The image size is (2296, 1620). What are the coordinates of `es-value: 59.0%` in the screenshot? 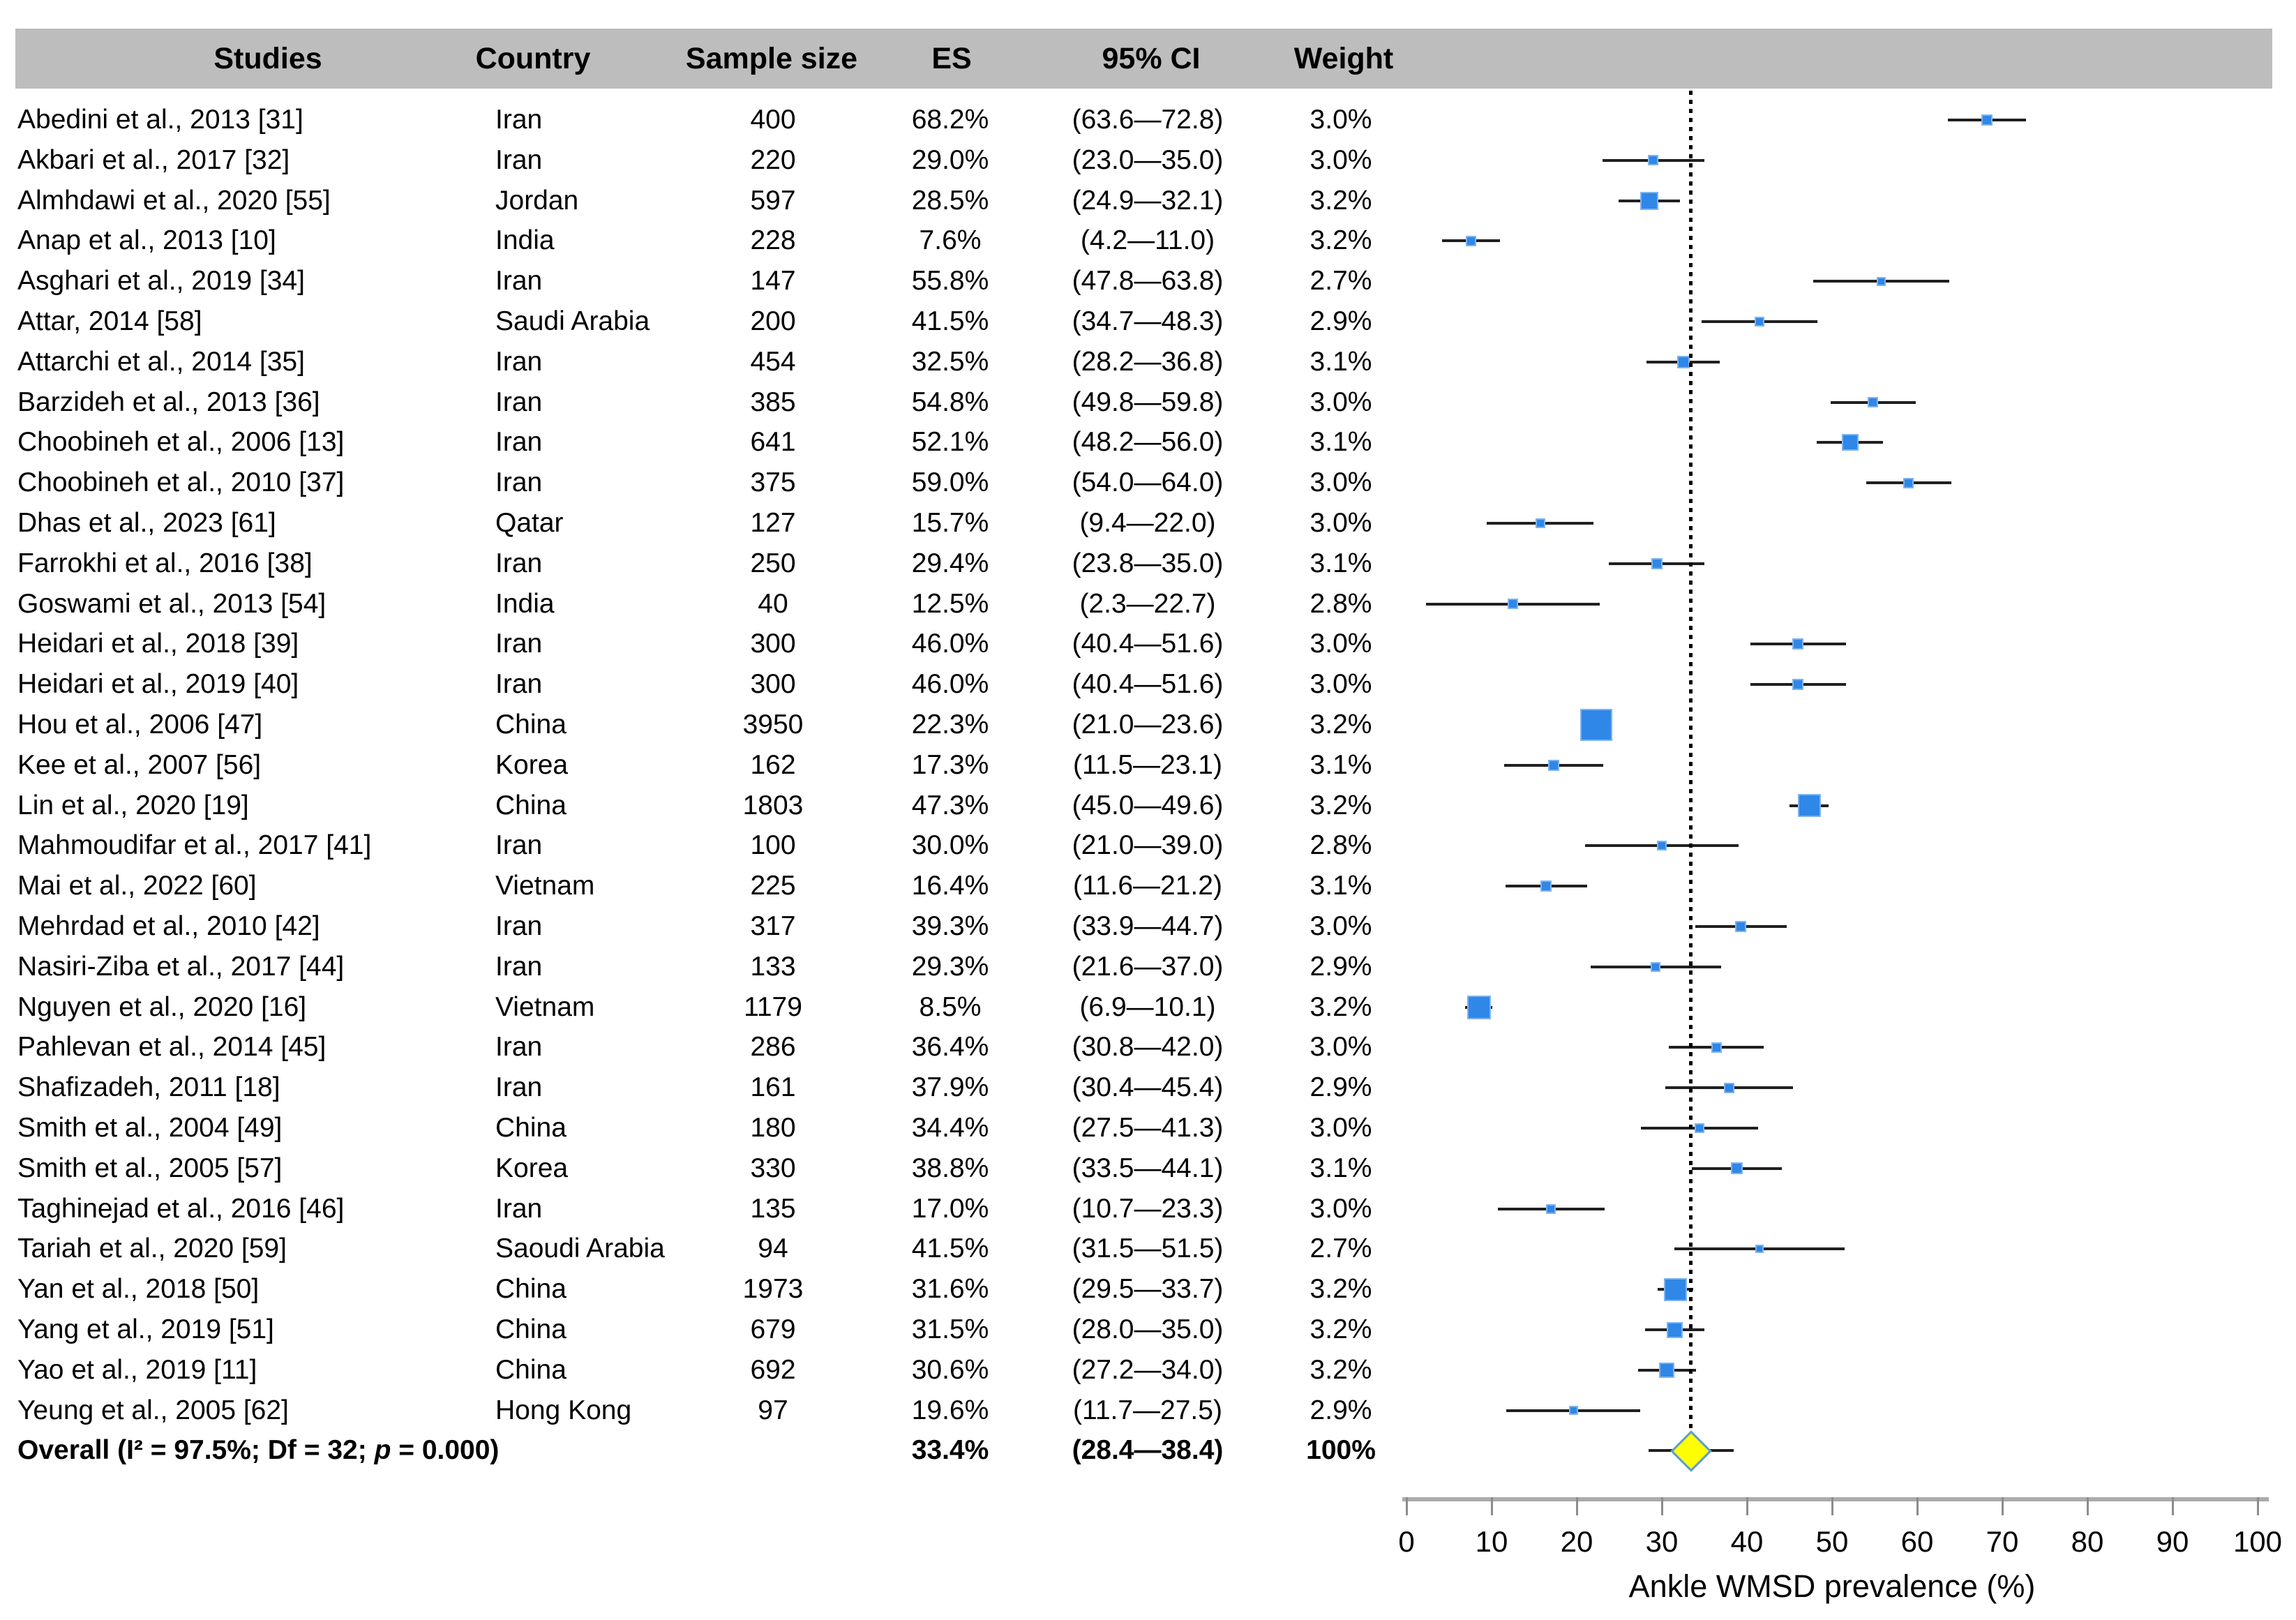 It's located at (950, 483).